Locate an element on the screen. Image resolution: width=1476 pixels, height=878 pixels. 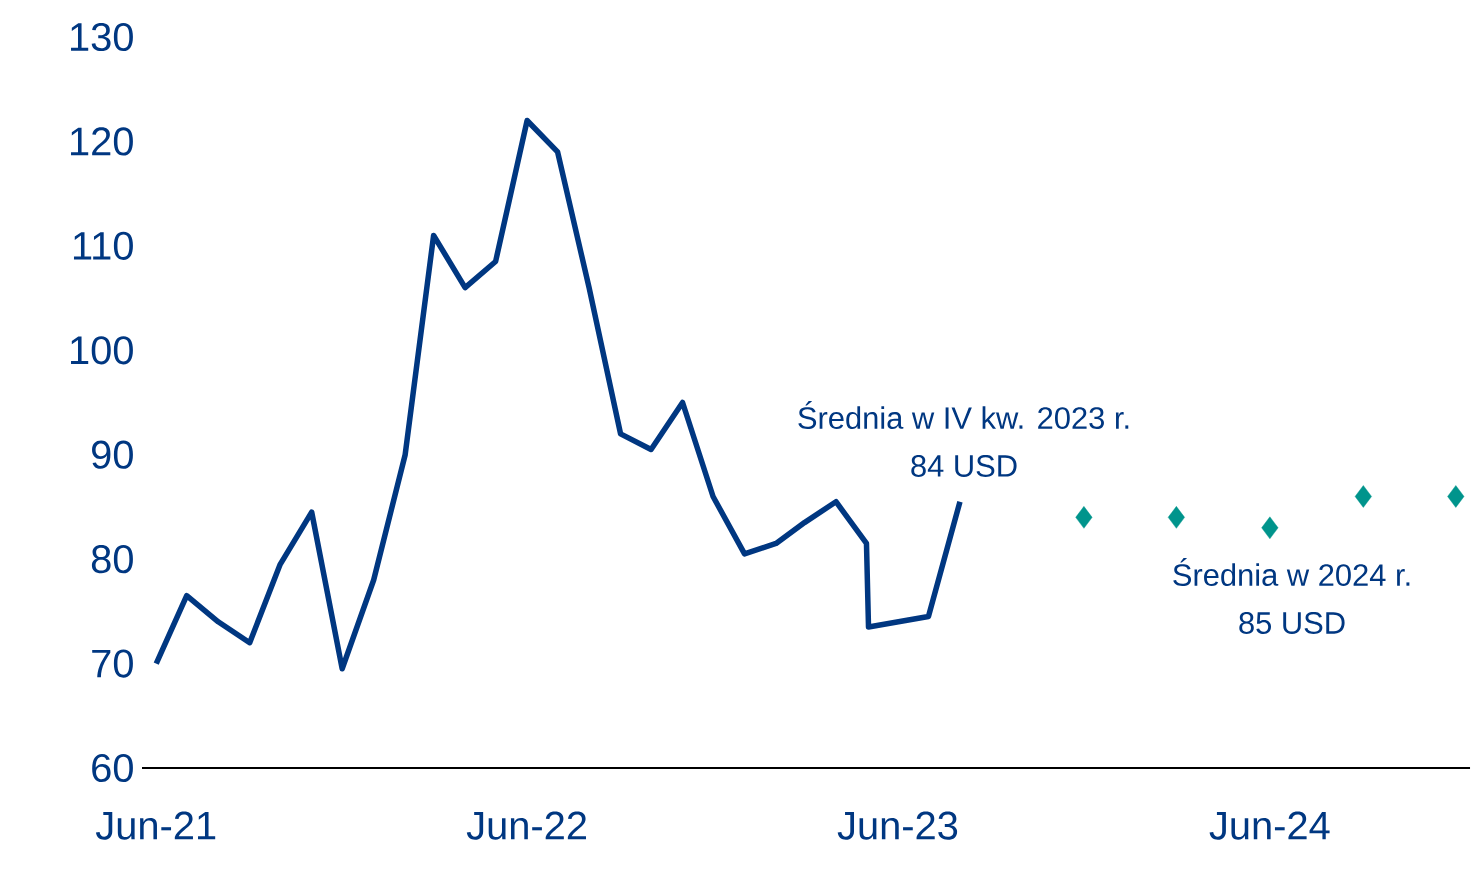
x-tick-label: Jun-23 is located at coordinates (897, 825).